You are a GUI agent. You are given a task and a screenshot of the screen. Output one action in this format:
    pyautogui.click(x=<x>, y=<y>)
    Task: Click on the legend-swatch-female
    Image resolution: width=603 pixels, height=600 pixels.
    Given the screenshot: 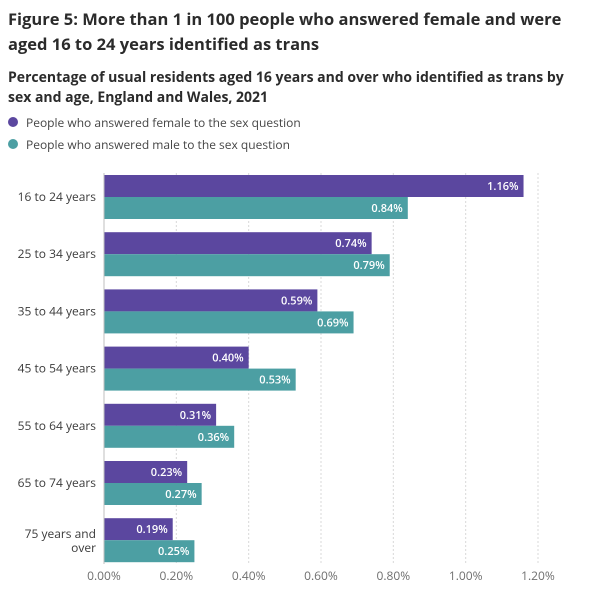 What is the action you would take?
    pyautogui.click(x=13, y=122)
    